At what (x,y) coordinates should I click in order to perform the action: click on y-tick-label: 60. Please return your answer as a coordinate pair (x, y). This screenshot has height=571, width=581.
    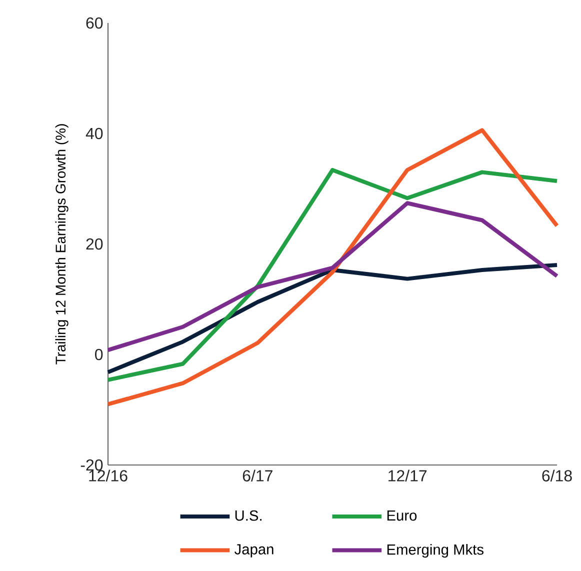
    Looking at the image, I should click on (94, 23).